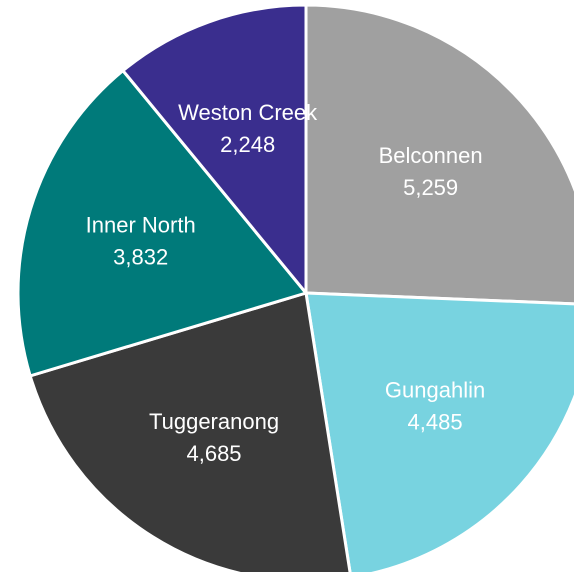  Describe the element at coordinates (214, 421) in the screenshot. I see `slice-label: Tuggeranong` at that location.